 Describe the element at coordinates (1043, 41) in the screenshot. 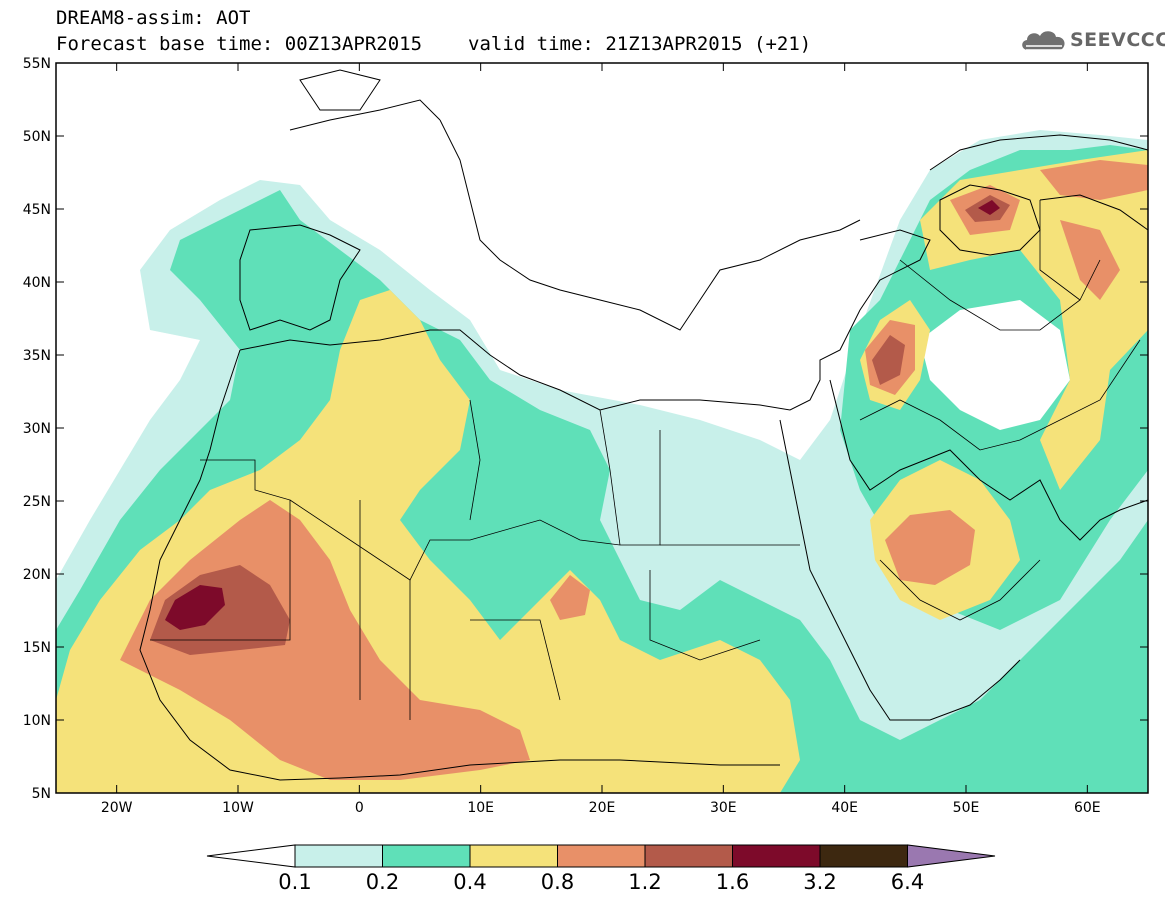

I see `cloud-icon` at that location.